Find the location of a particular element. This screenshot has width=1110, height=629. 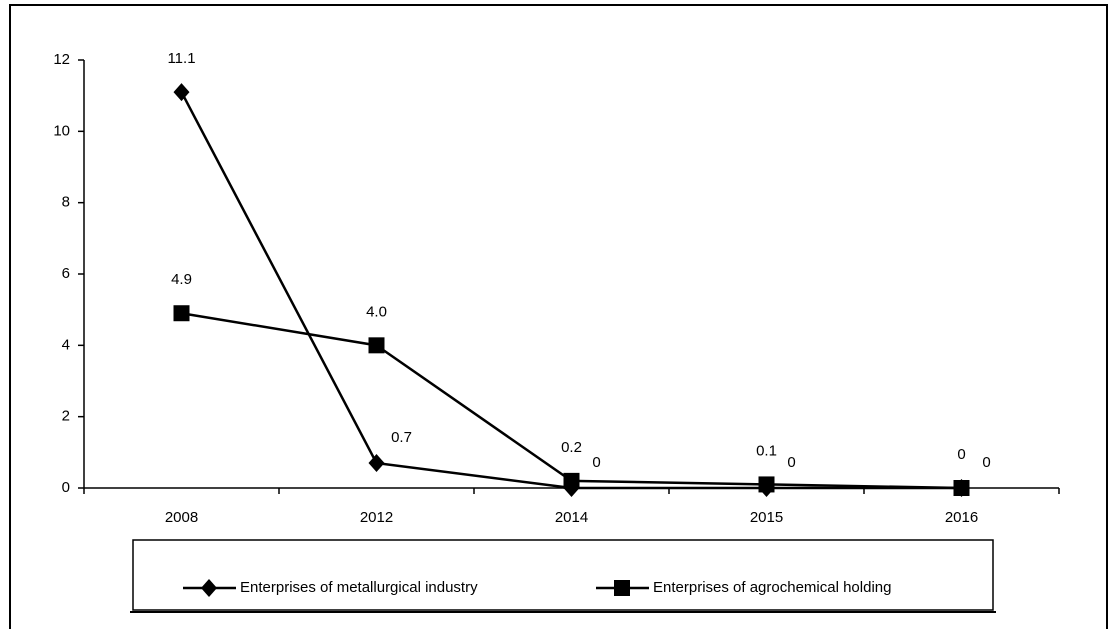

y-tick-label: 10 is located at coordinates (61, 130).